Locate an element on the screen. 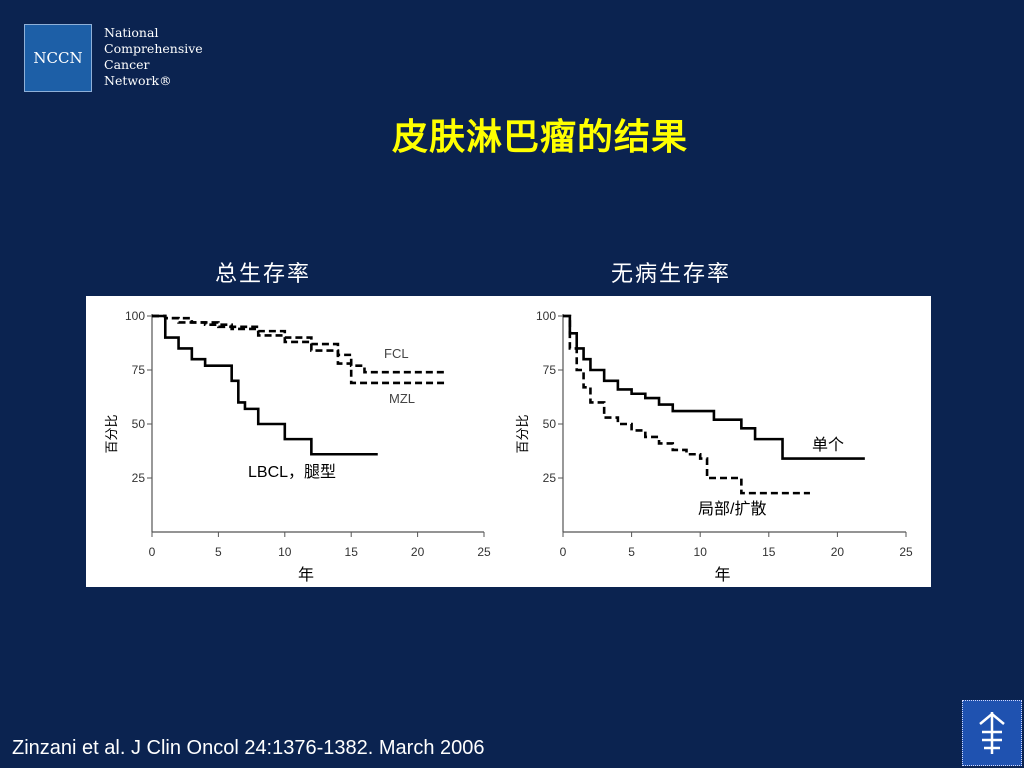  curve-label: FCL is located at coordinates (396, 353).